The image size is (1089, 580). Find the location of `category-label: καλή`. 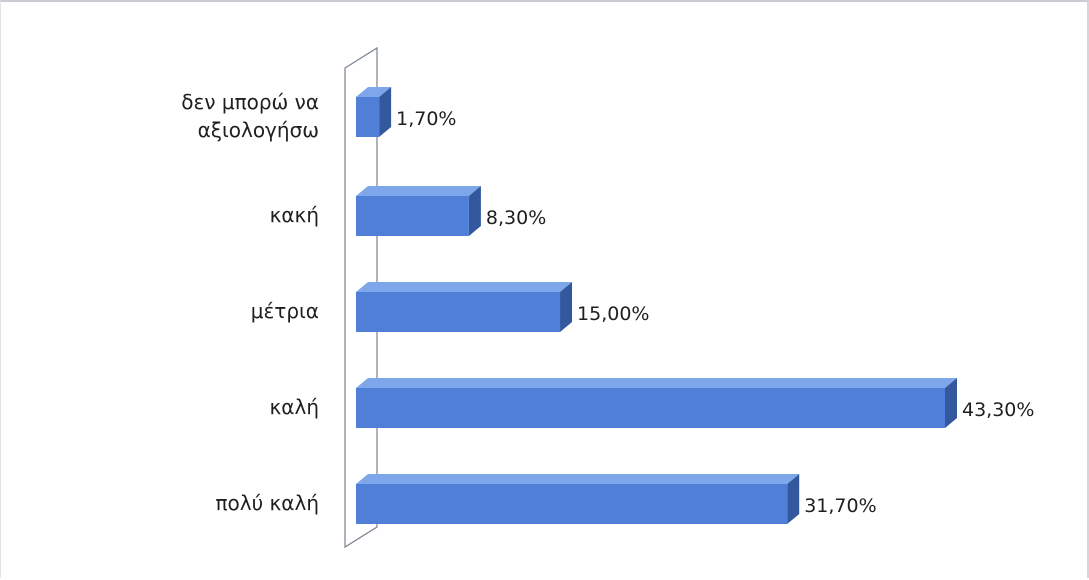

category-label: καλή is located at coordinates (294, 407).